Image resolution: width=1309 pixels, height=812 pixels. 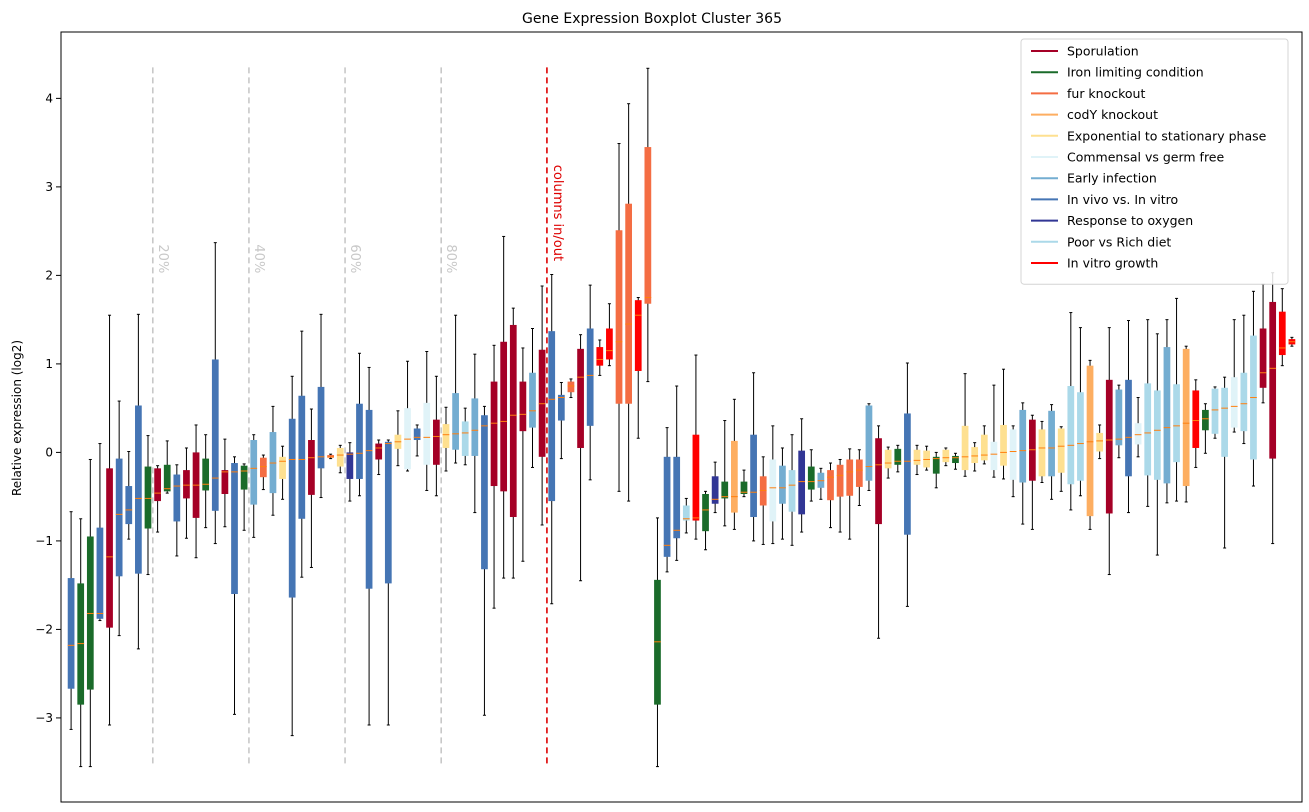 I want to click on legend-entry: Early infection, so click(x=1112, y=178).